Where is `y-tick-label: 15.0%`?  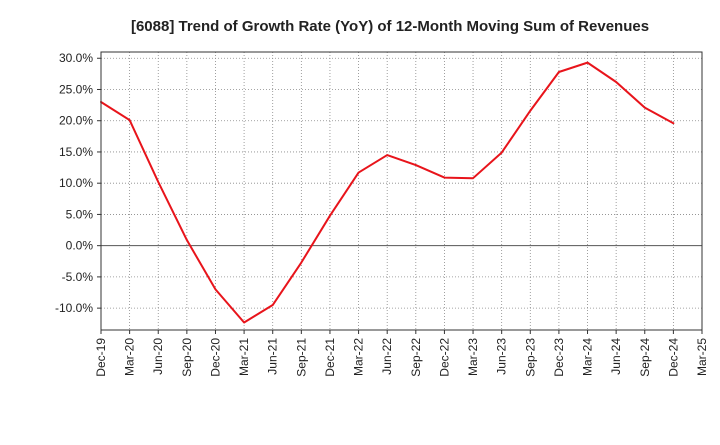
y-tick-label: 15.0% is located at coordinates (76, 152).